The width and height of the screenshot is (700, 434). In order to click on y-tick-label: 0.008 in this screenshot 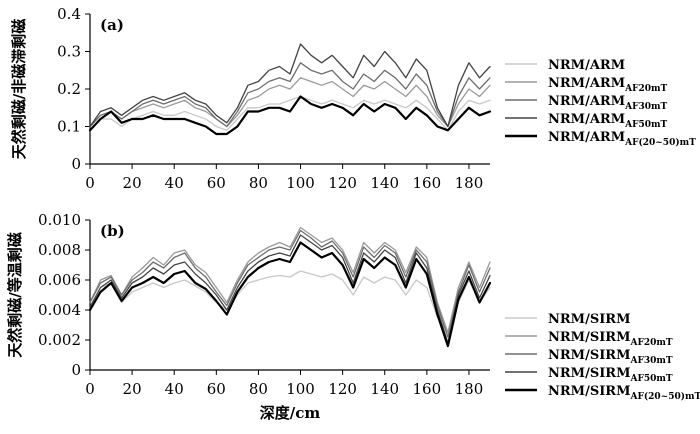, I will do `click(59, 250)`.